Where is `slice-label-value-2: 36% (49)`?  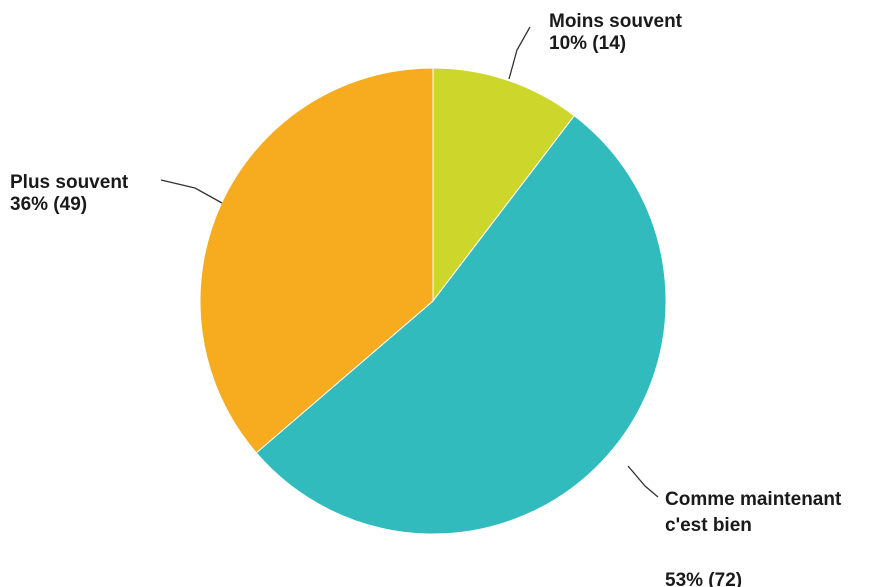 slice-label-value-2: 36% (49) is located at coordinates (48, 204).